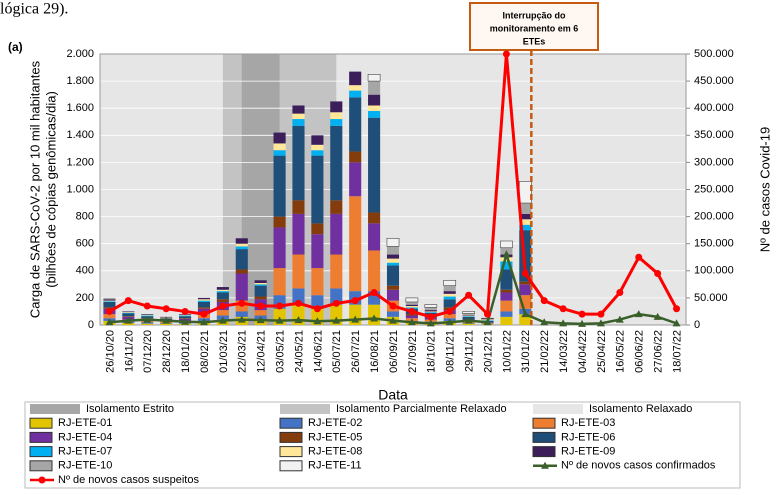  I want to click on x-tick-label: 29/11/21, so click(470, 351).